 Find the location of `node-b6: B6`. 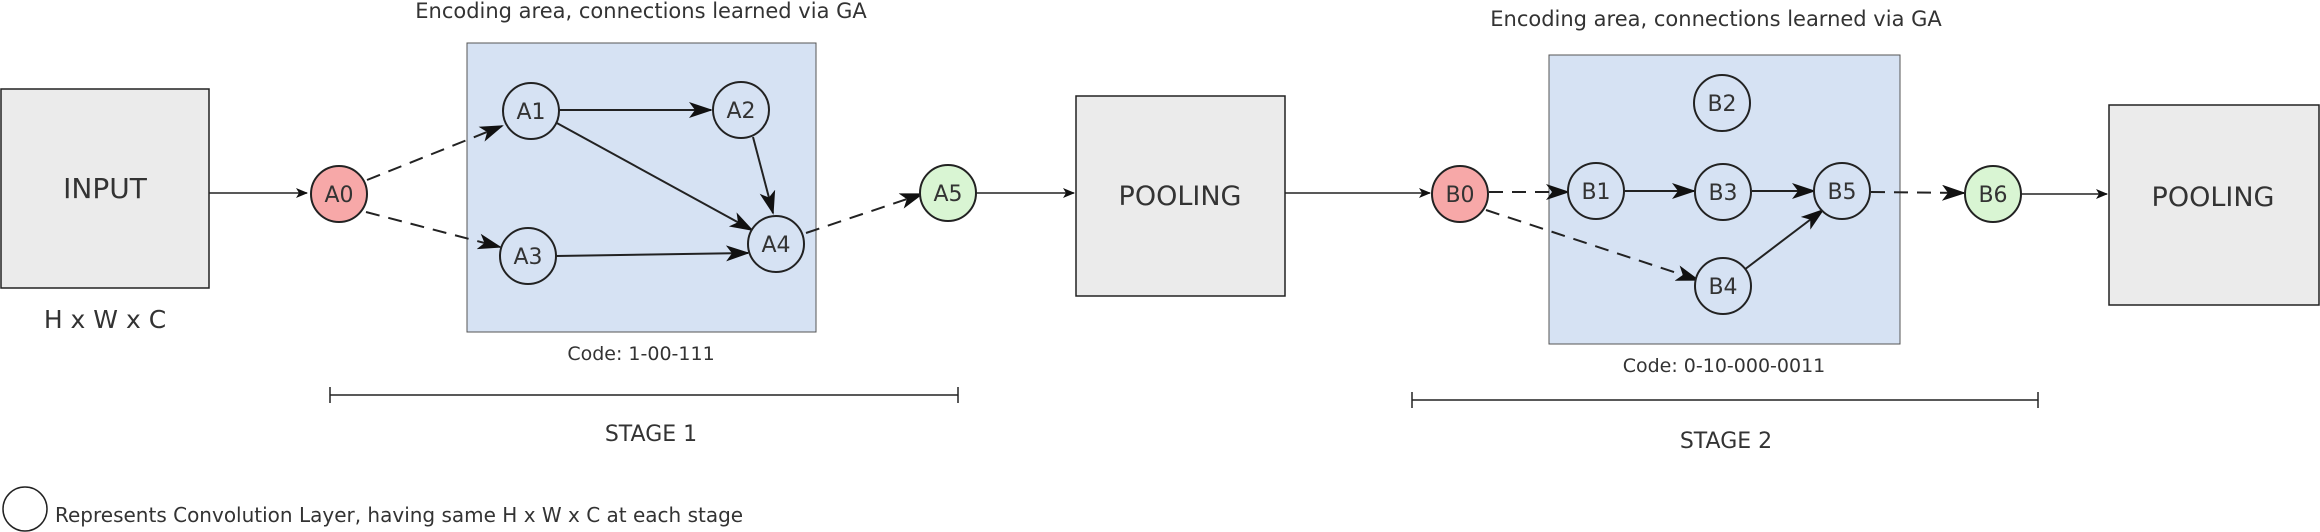

node-b6: B6 is located at coordinates (1993, 194).